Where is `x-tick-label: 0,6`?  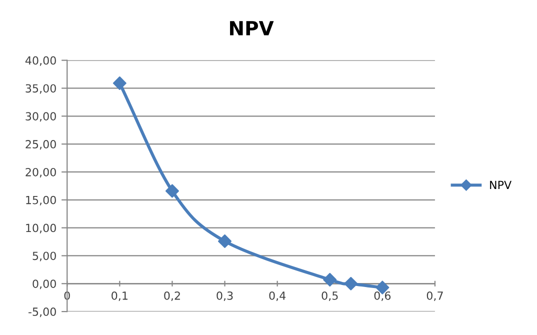 x-tick-label: 0,6 is located at coordinates (382, 296).